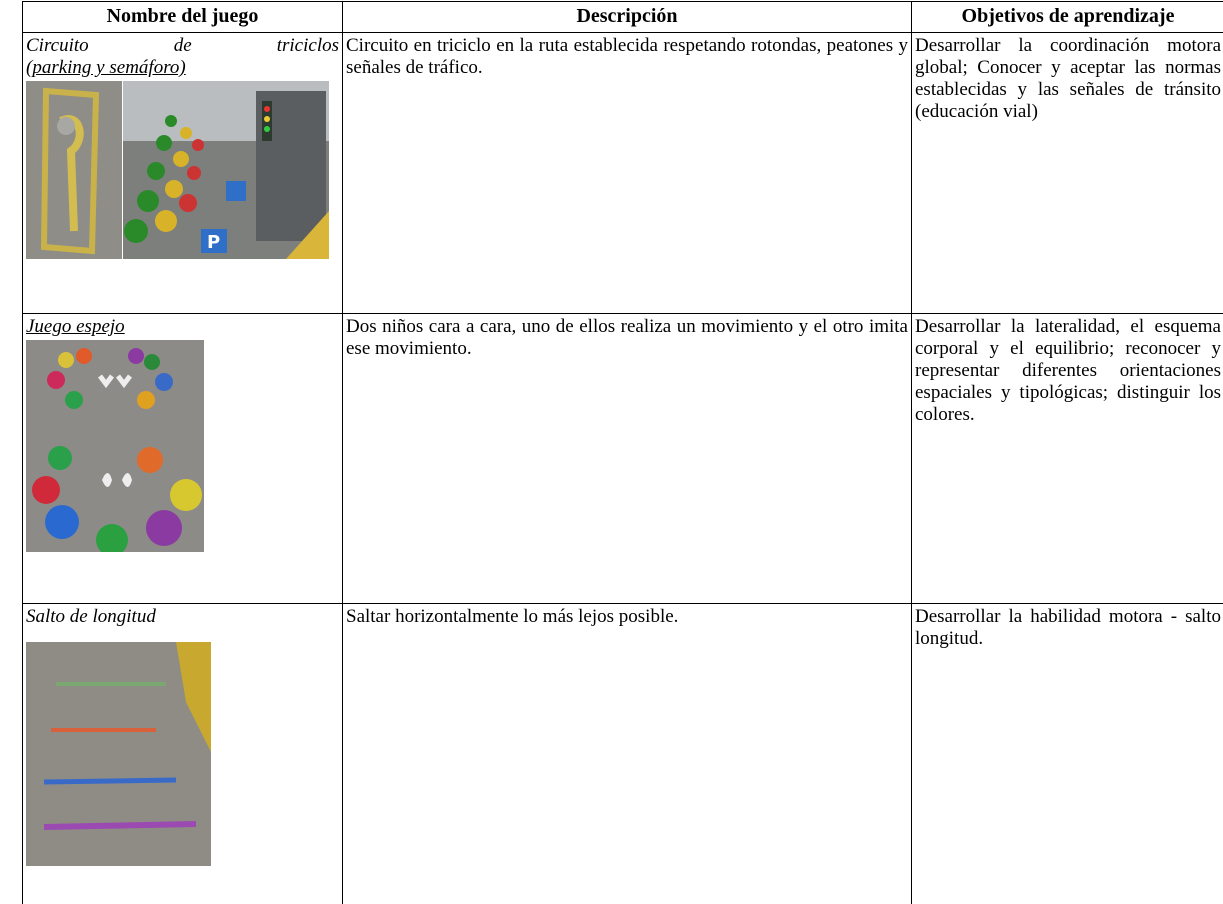 This screenshot has width=1223, height=904. I want to click on svg-text: P, so click(213, 242).